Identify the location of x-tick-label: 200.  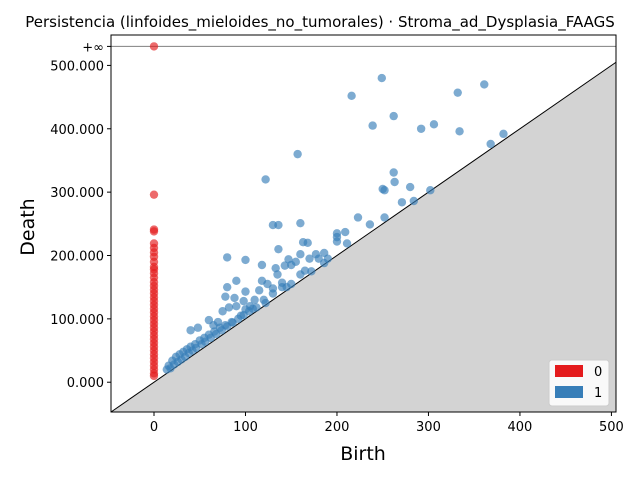
(337, 427).